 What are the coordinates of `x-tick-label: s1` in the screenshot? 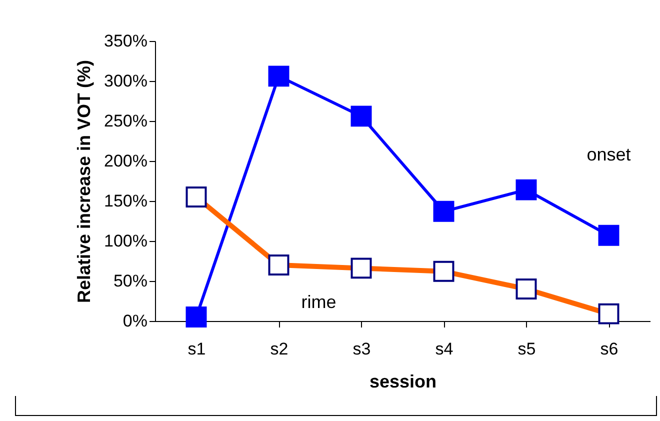 It's located at (197, 349).